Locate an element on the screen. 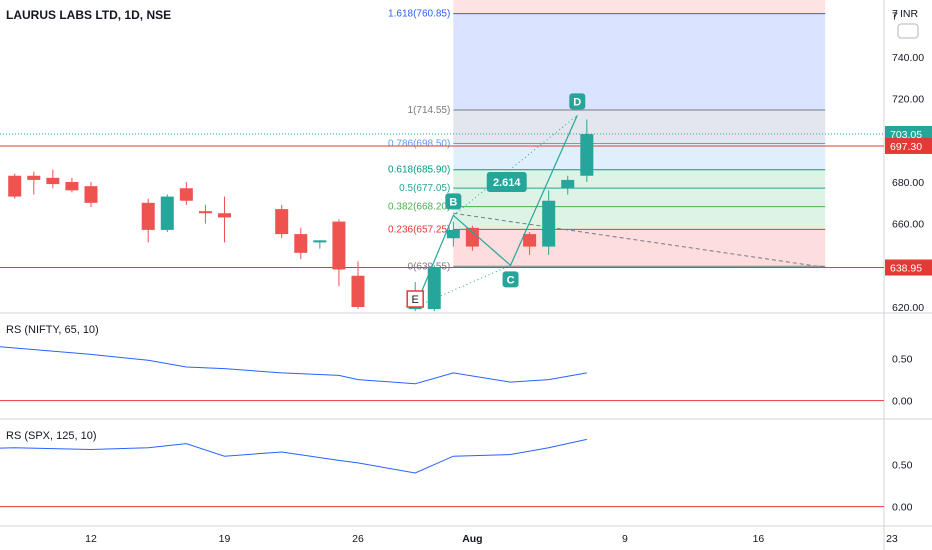 Image resolution: width=932 pixels, height=550 pixels. indicator-label-spx: RS (SPX, 125, 10) is located at coordinates (51, 436).